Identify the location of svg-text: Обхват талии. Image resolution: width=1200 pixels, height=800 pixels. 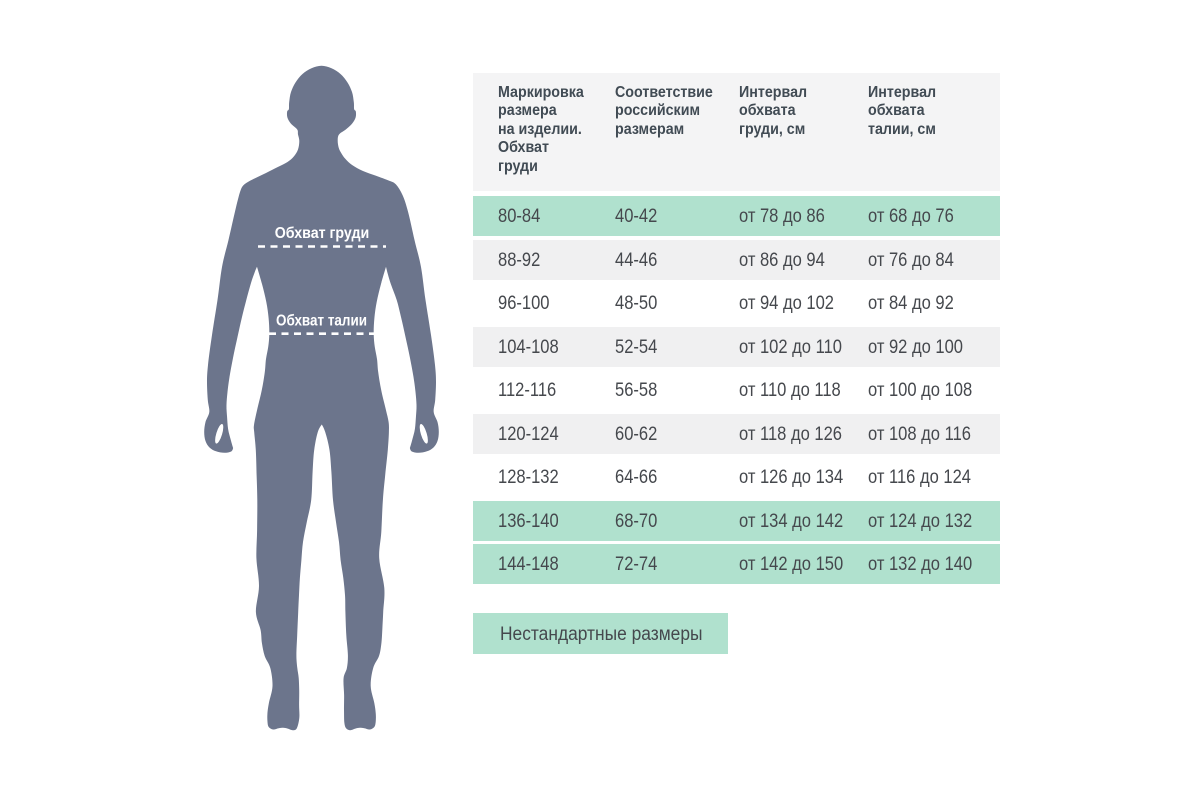
(321, 321).